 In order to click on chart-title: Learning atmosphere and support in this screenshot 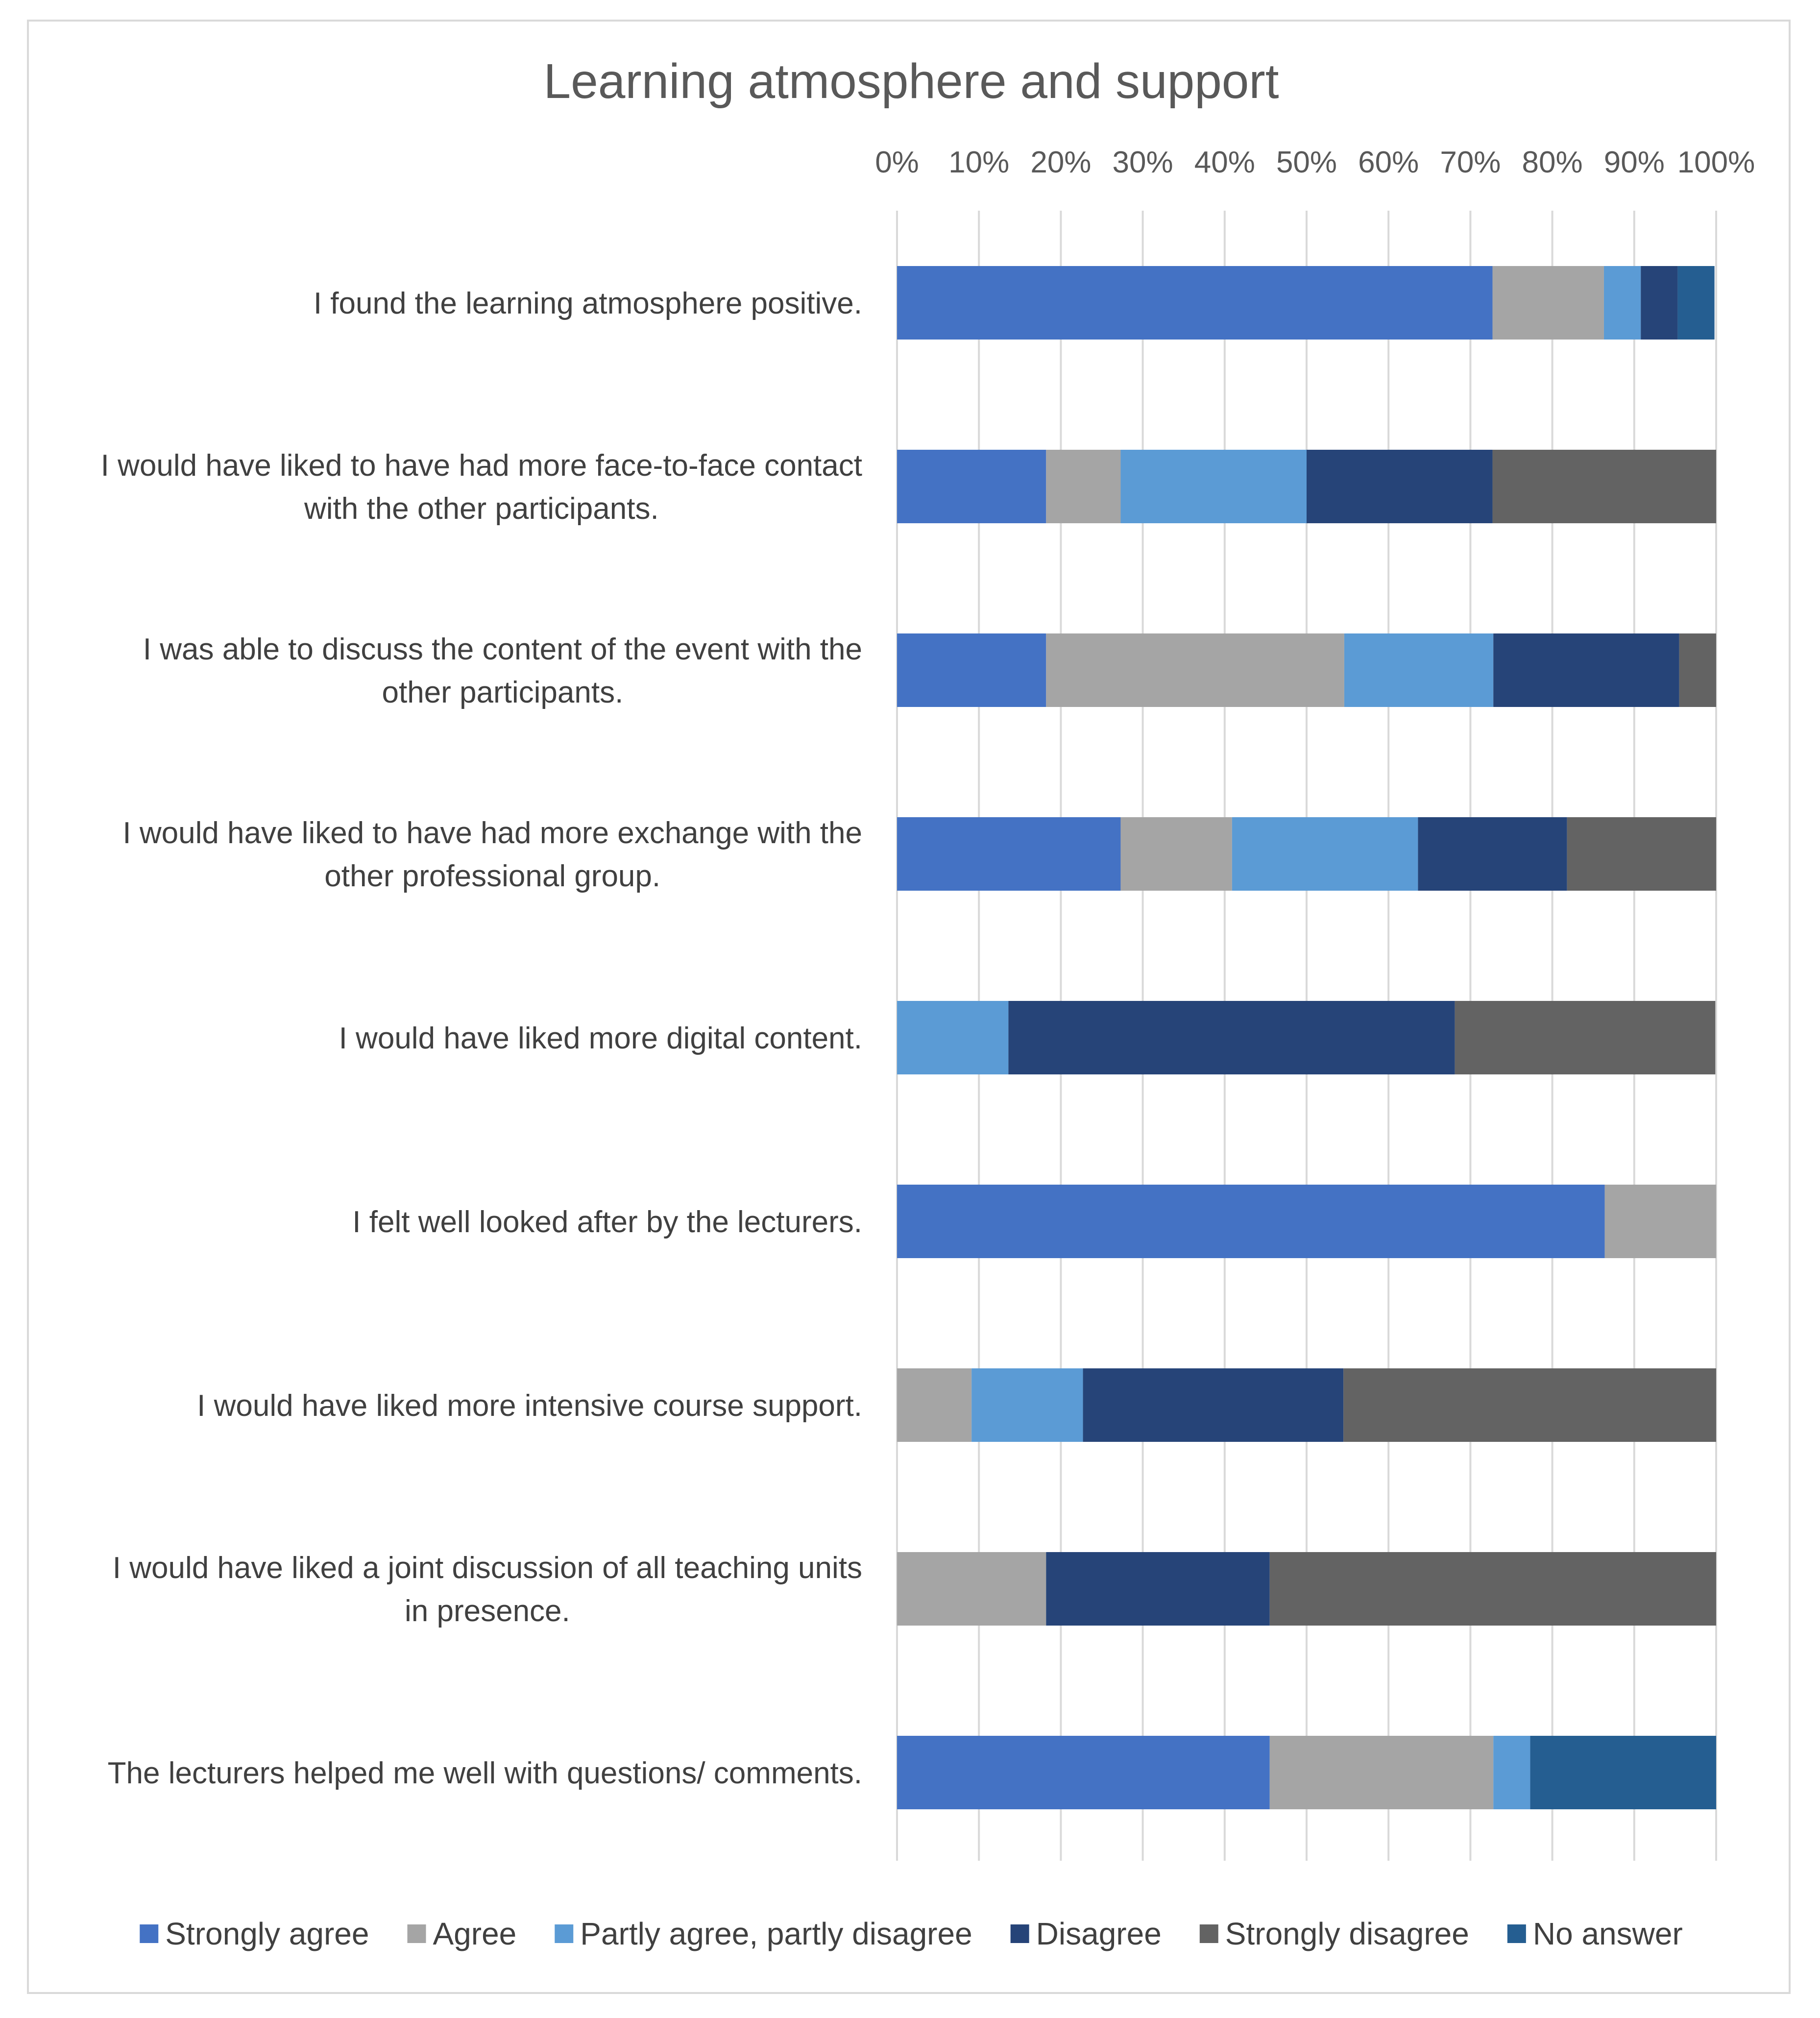, I will do `click(911, 81)`.